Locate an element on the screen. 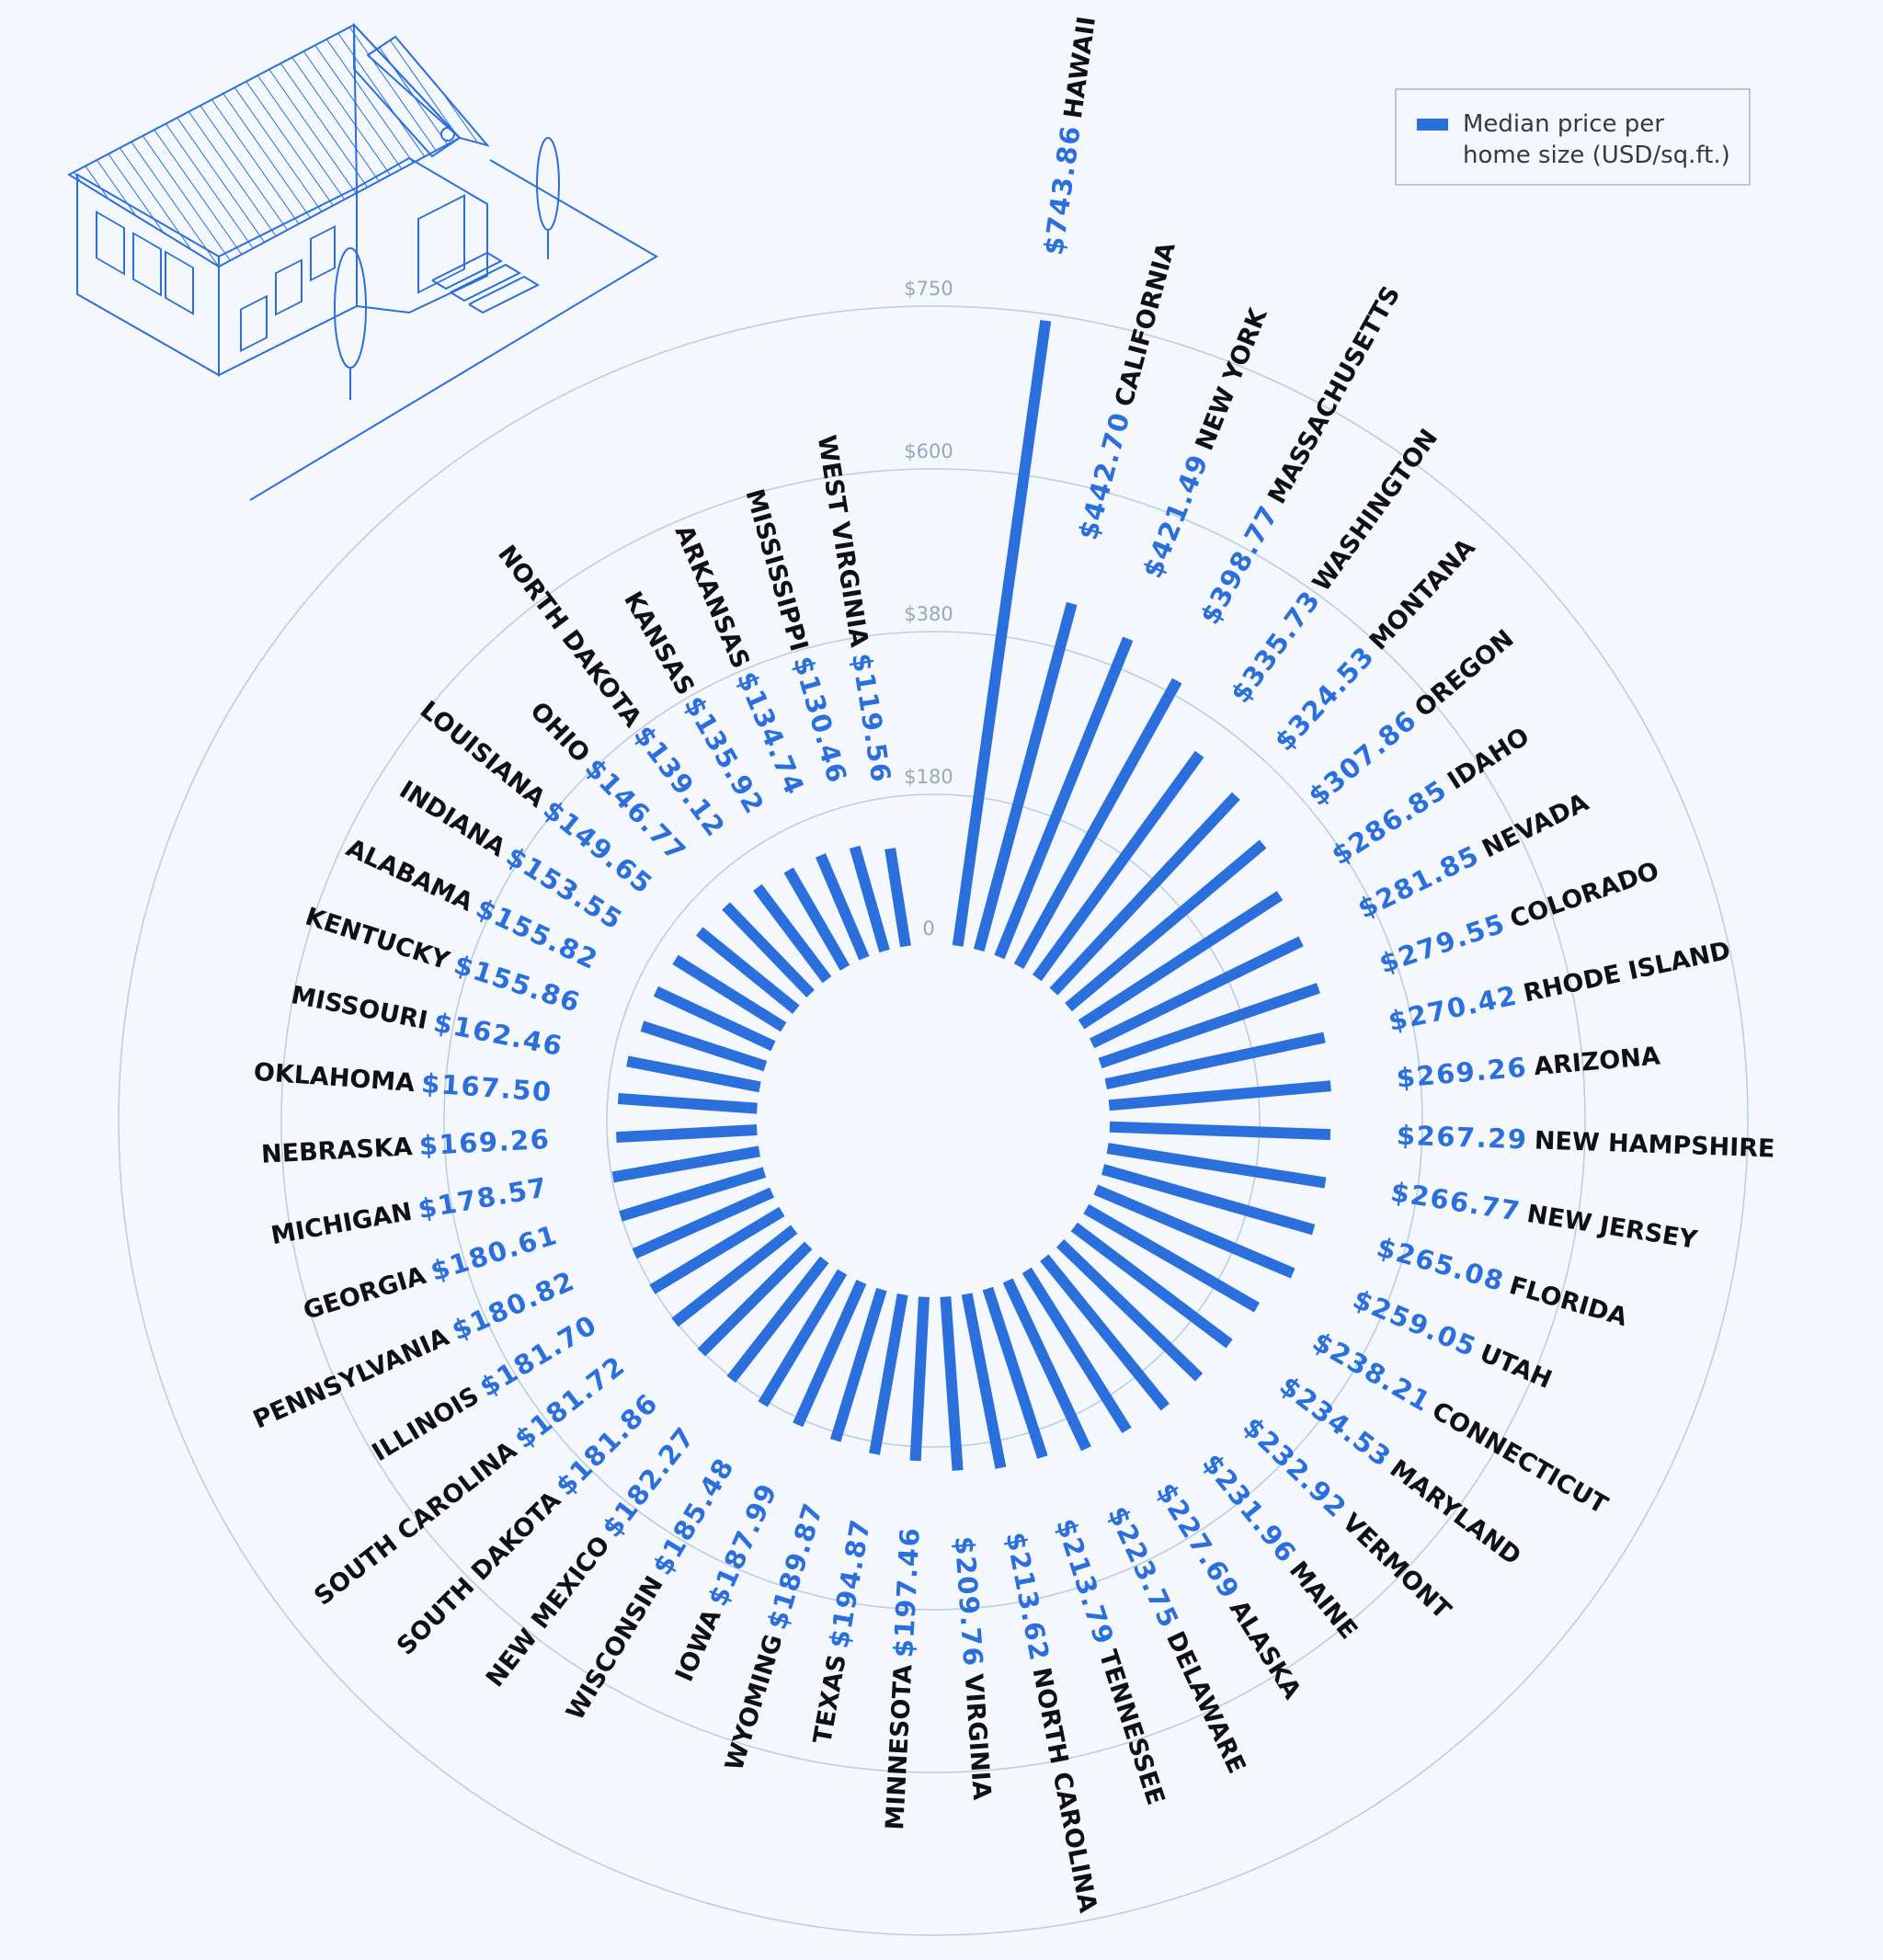 The image size is (1883, 1960). value-label: $269.26 is located at coordinates (1461, 1073).